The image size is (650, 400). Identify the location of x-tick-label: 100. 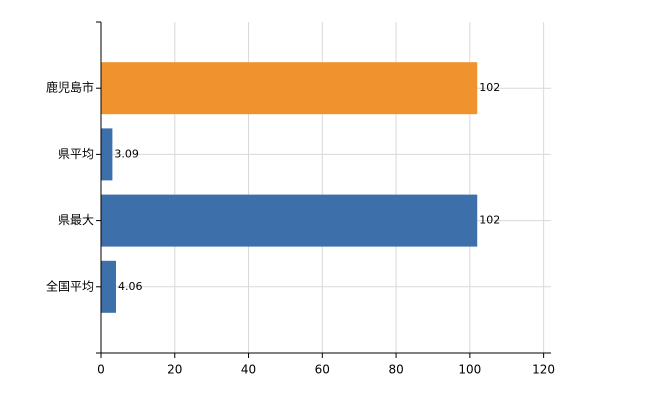
(469, 370).